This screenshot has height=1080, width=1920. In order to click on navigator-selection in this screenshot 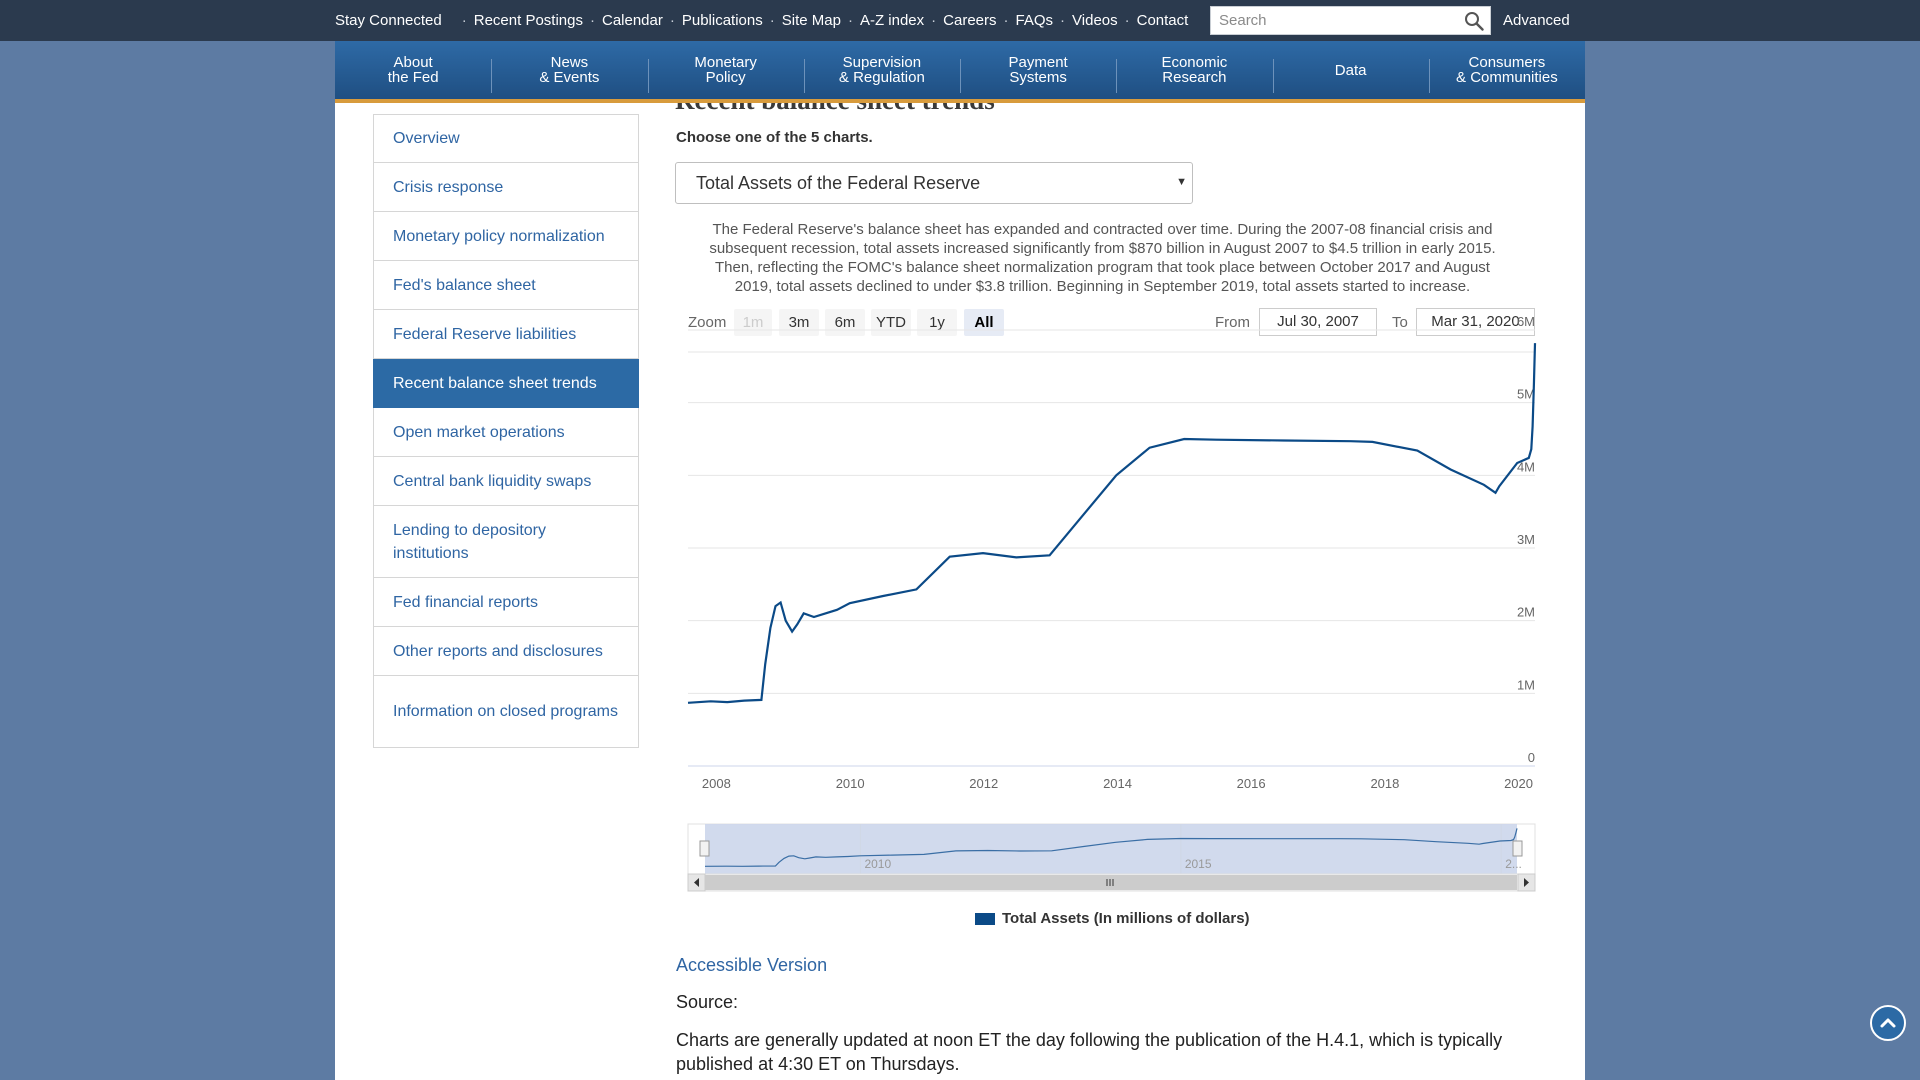, I will do `click(1111, 849)`.